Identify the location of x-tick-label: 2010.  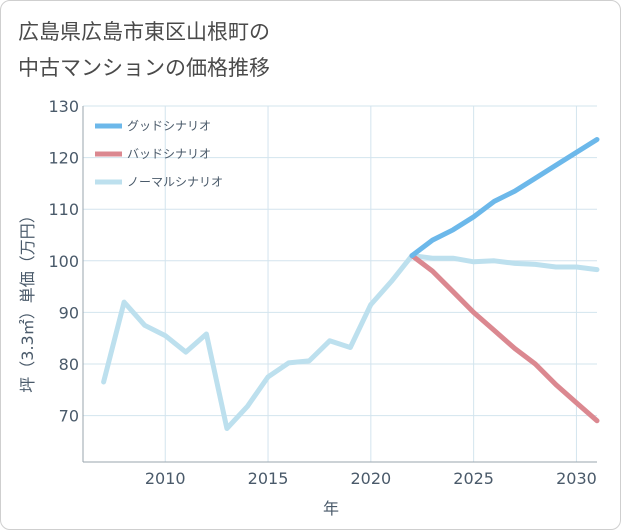
(165, 478).